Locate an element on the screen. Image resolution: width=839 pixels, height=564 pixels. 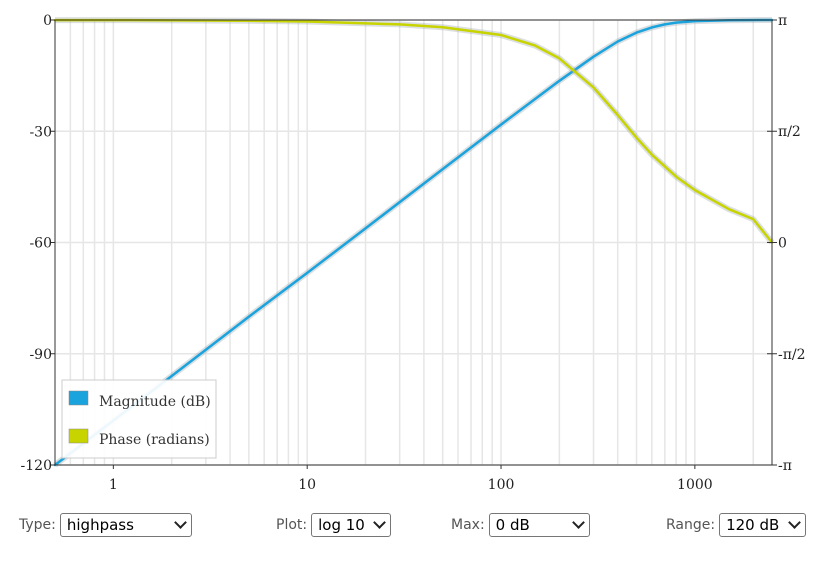
left-axis-ticks: 0 -30 -60 -90 -120 is located at coordinates (38, 243).